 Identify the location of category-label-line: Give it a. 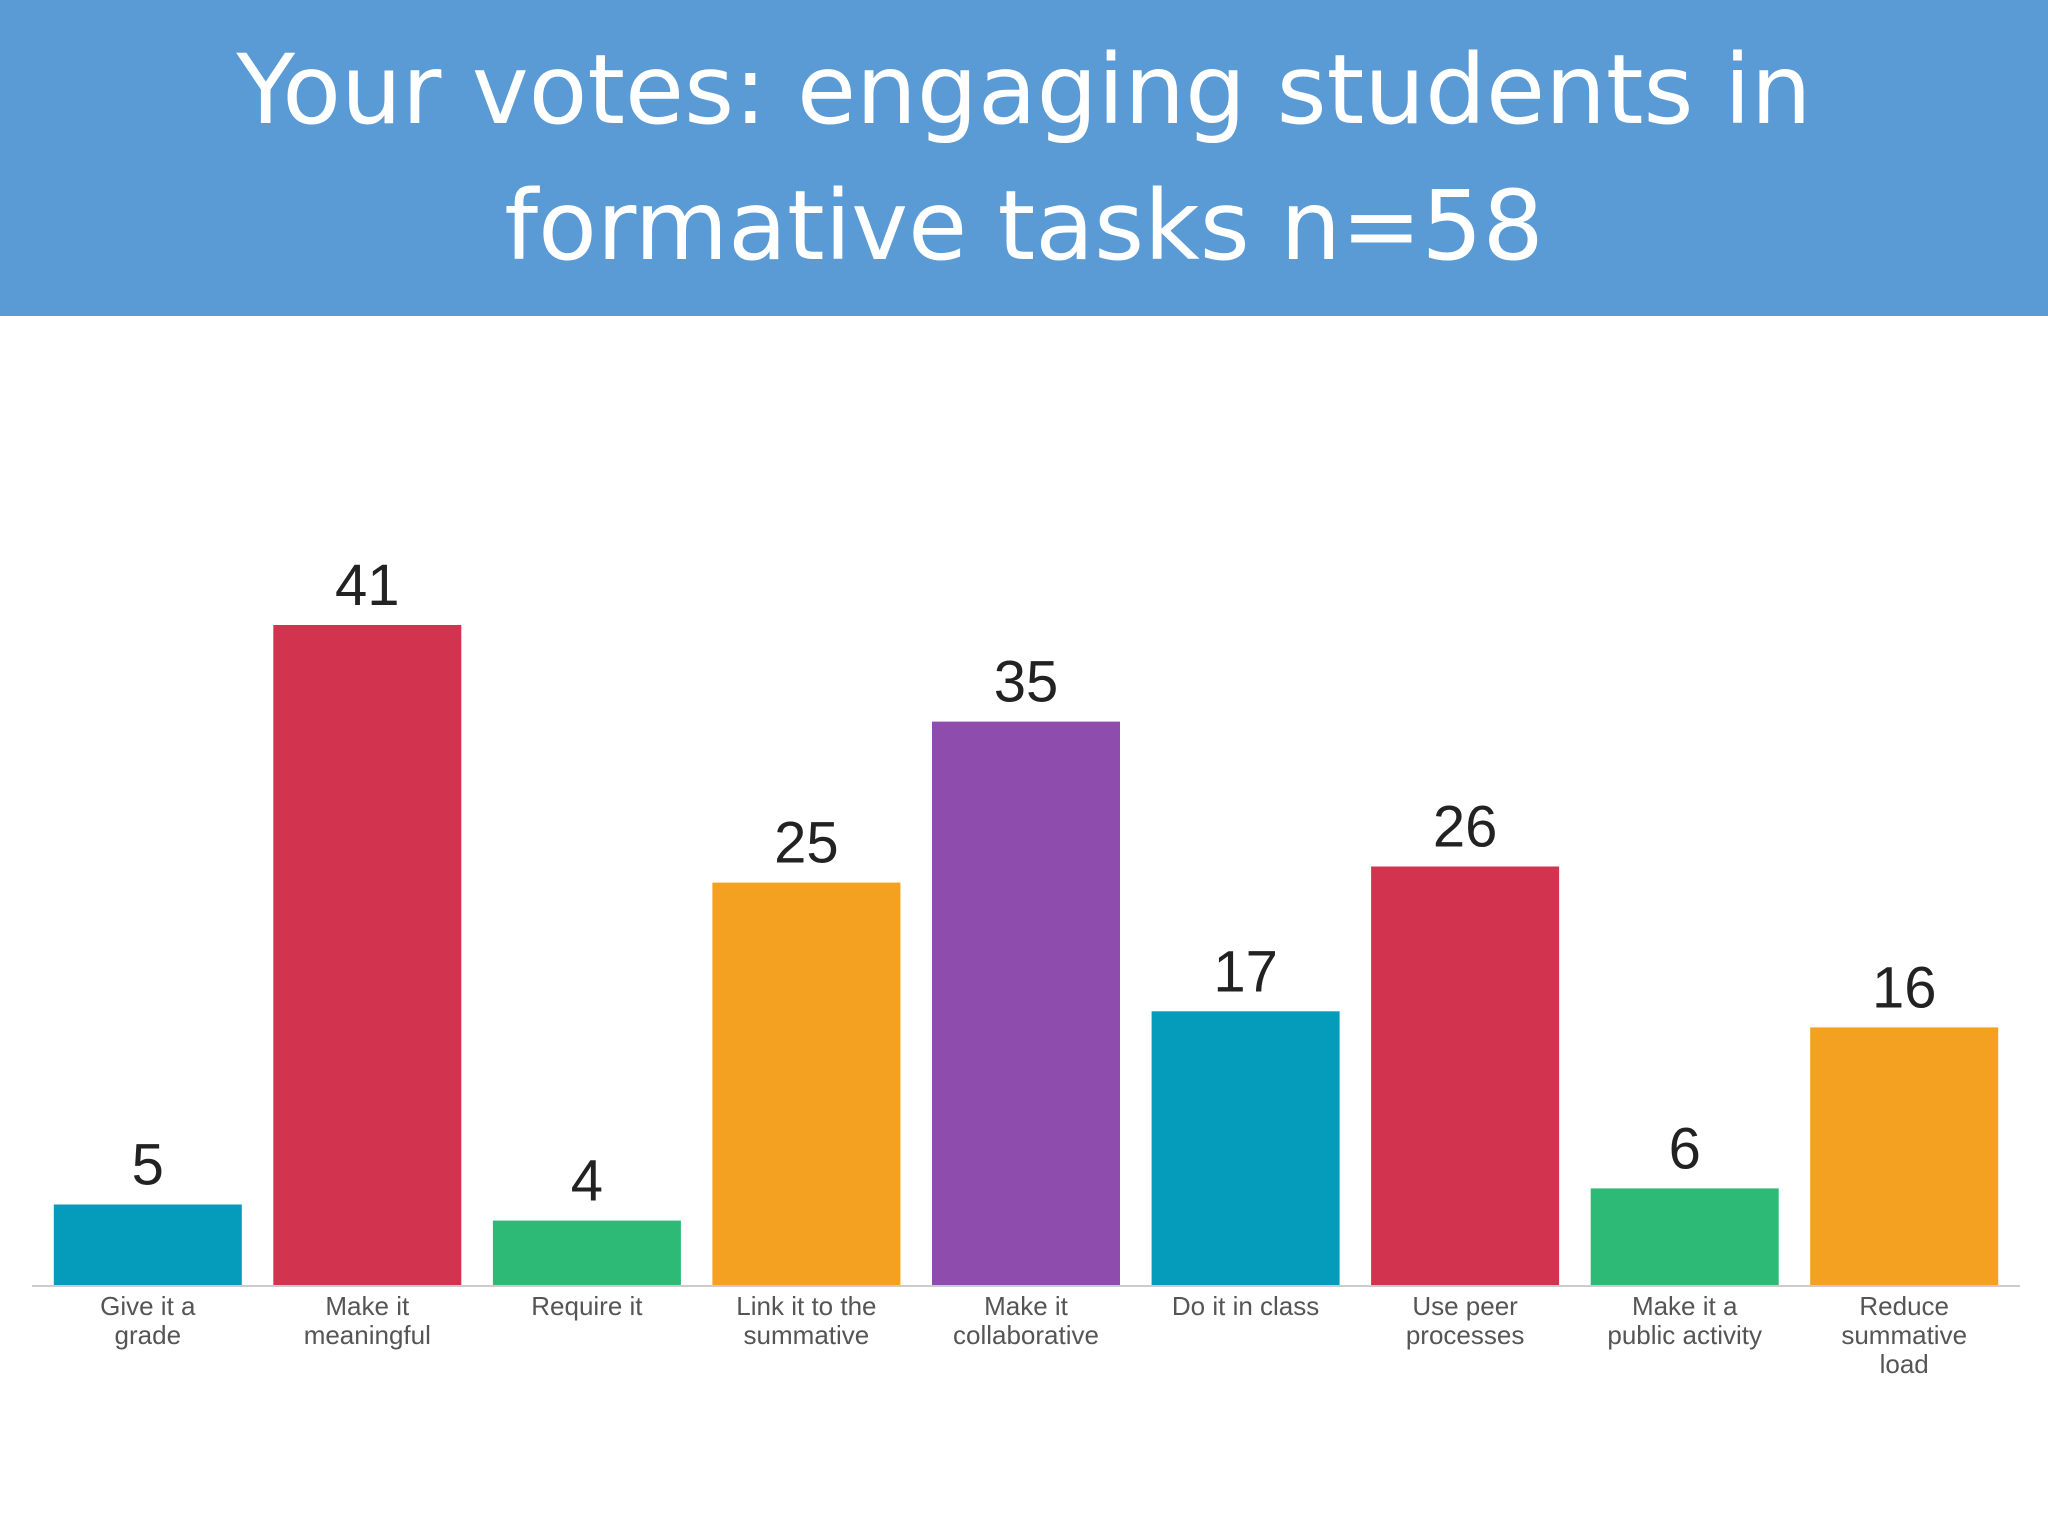
(148, 1306).